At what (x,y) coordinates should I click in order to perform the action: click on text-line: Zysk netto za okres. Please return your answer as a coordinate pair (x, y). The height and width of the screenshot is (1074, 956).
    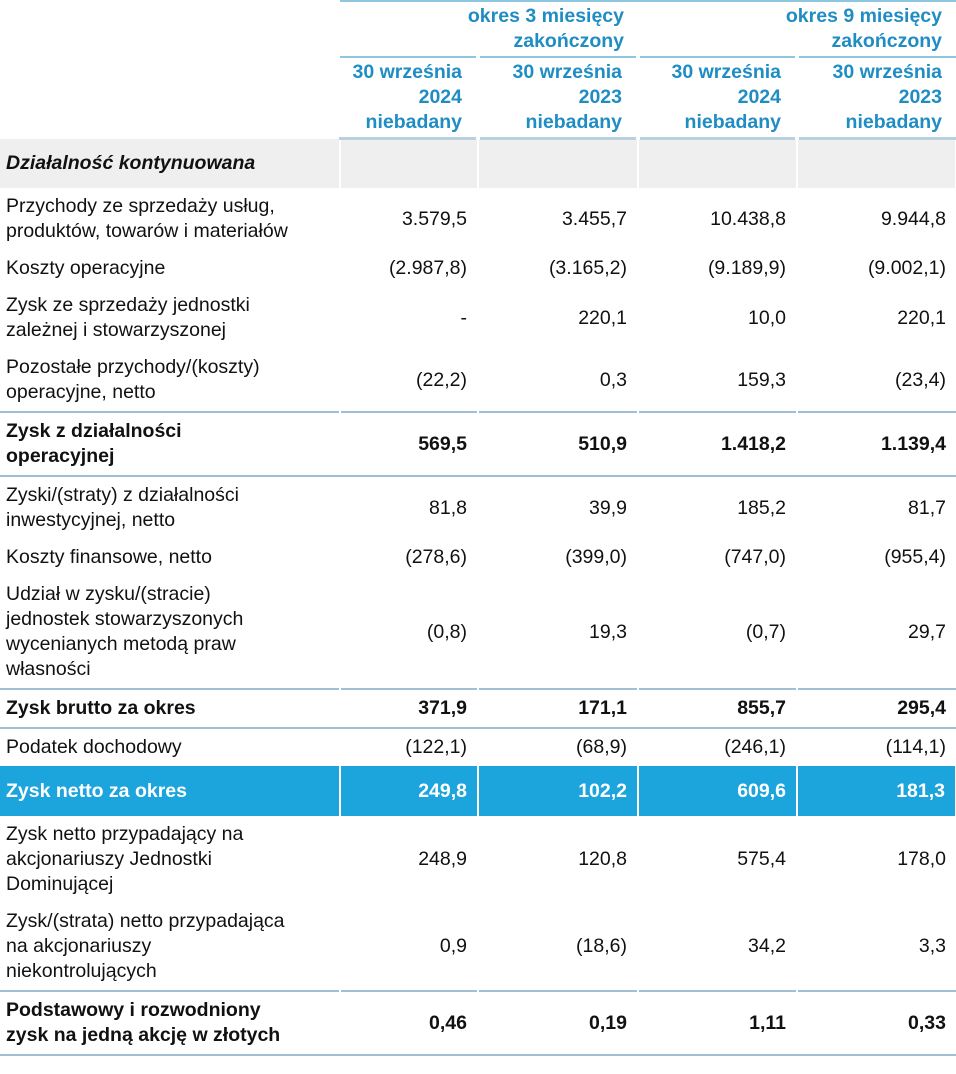
    Looking at the image, I should click on (96, 790).